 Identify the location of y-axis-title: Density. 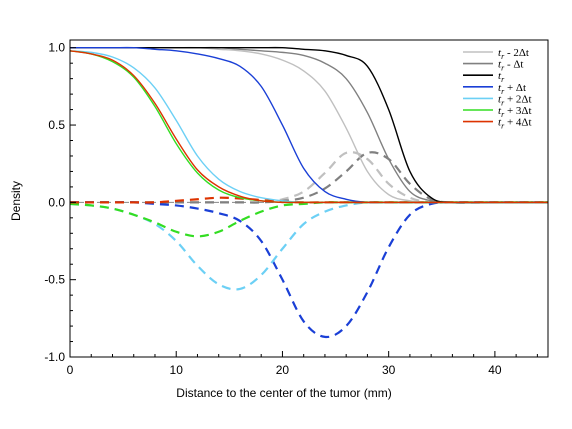
(16, 201).